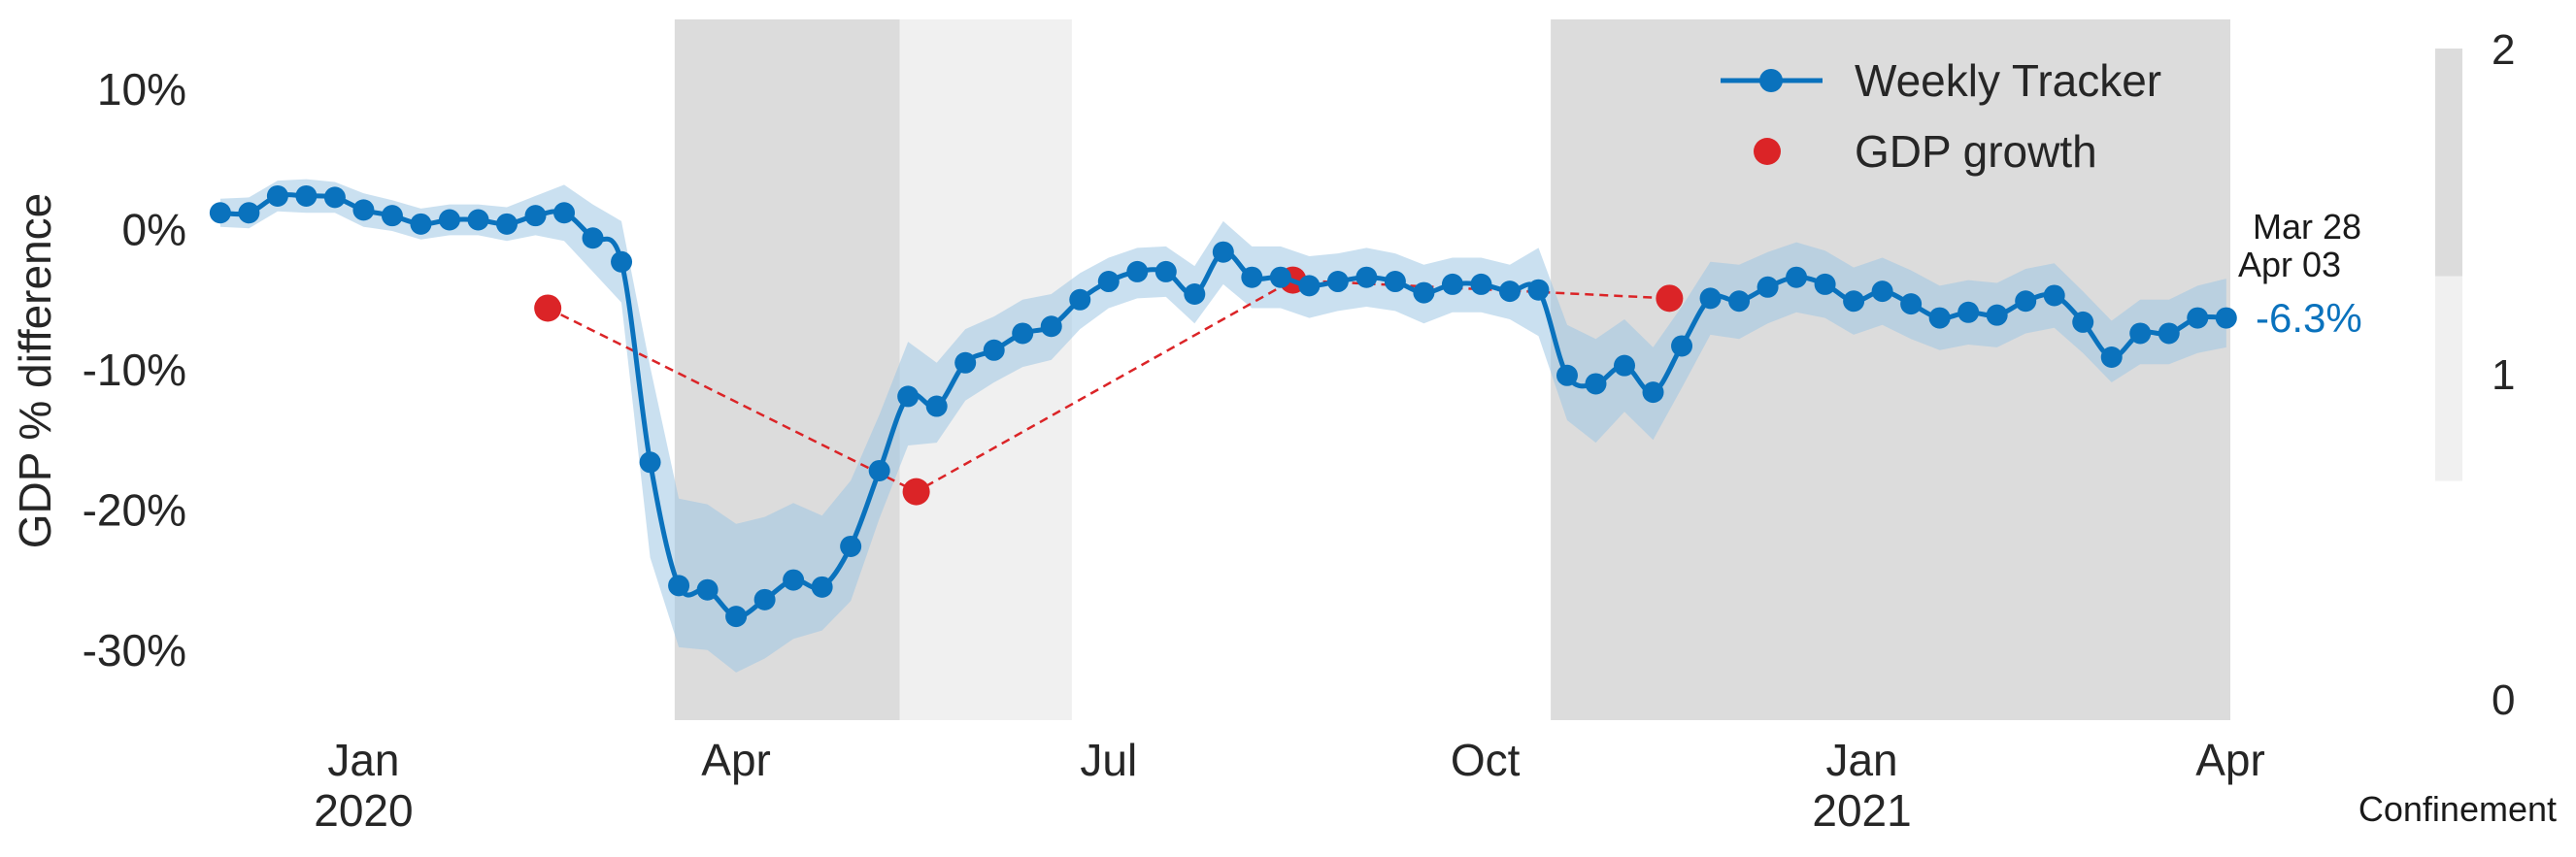 This screenshot has width=2576, height=857. What do you see at coordinates (2504, 700) in the screenshot?
I see `colorbar-tick-label: 0` at bounding box center [2504, 700].